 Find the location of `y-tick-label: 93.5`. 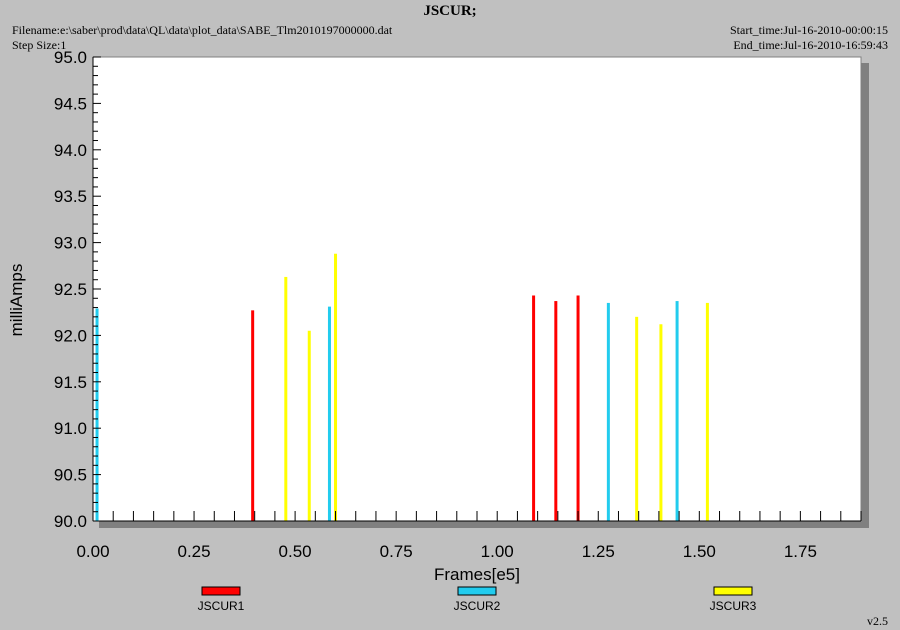

y-tick-label: 93.5 is located at coordinates (70, 196).